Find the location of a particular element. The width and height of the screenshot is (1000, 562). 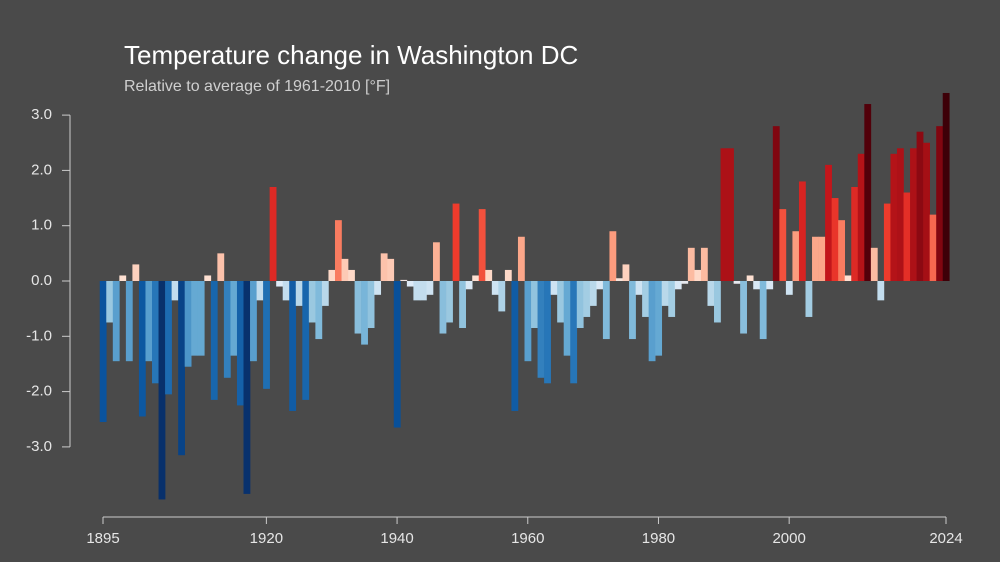

x-tick-label: 1895 is located at coordinates (102, 538).